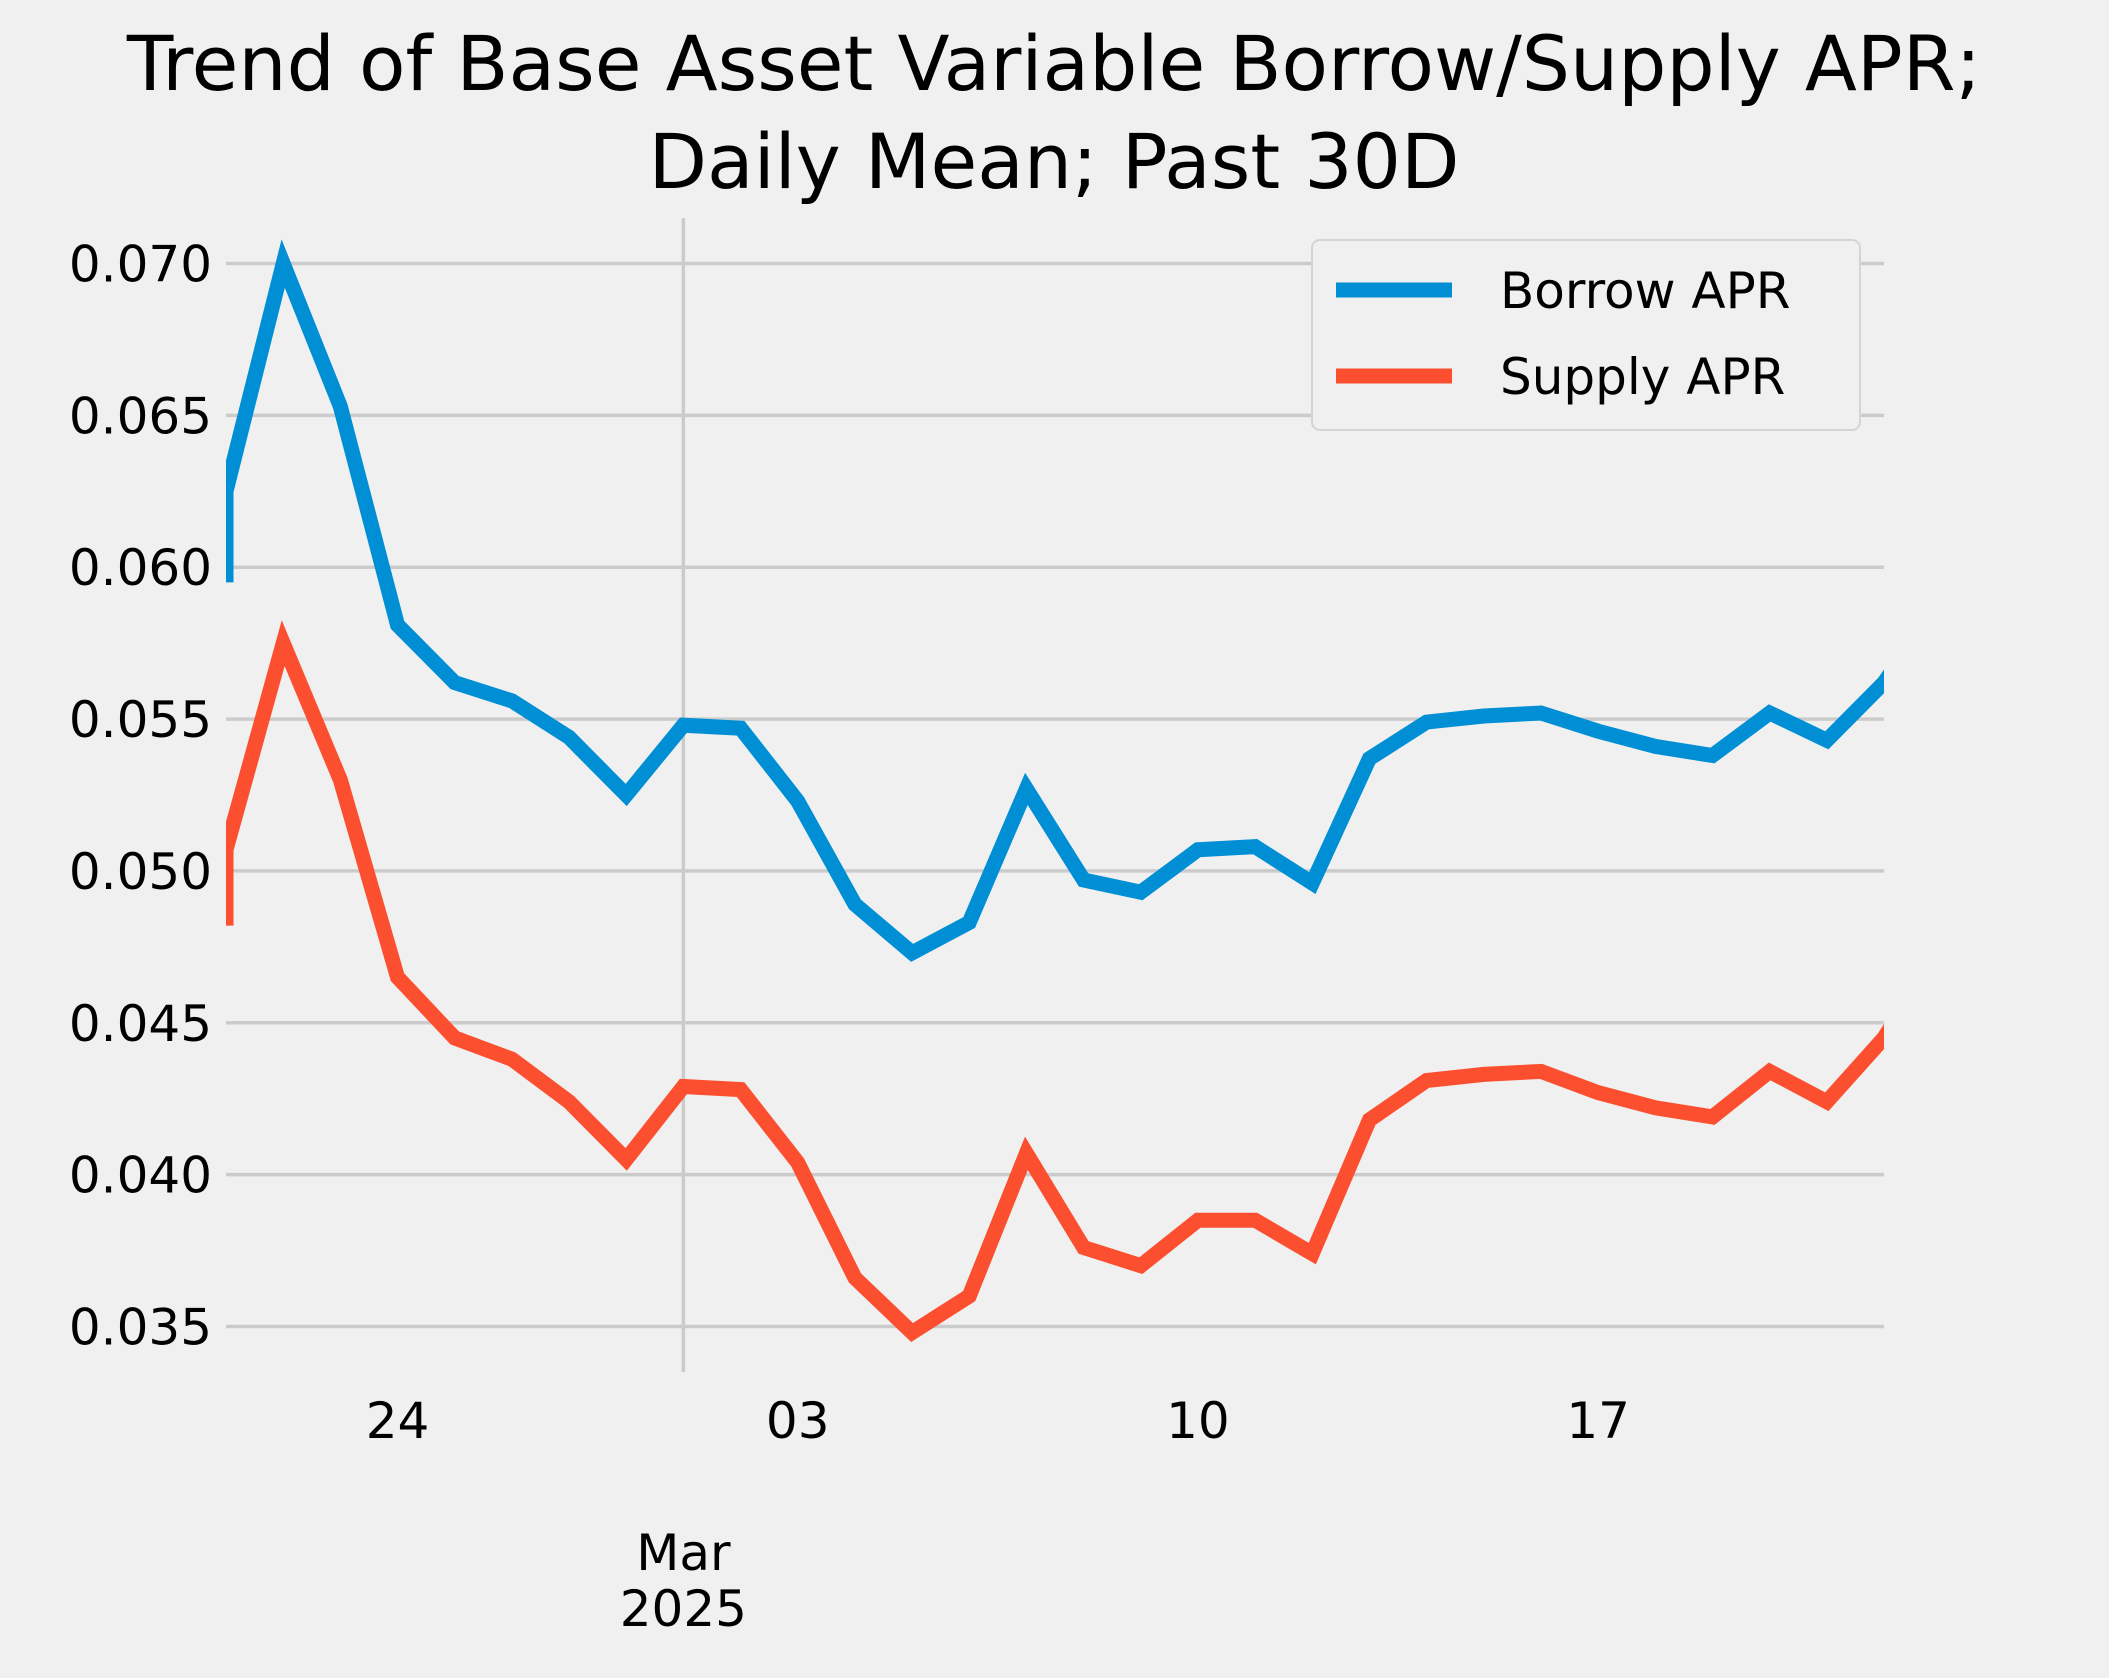  What do you see at coordinates (1053, 161) in the screenshot?
I see `chart-title-line-2: Daily Mean; Past 30D` at bounding box center [1053, 161].